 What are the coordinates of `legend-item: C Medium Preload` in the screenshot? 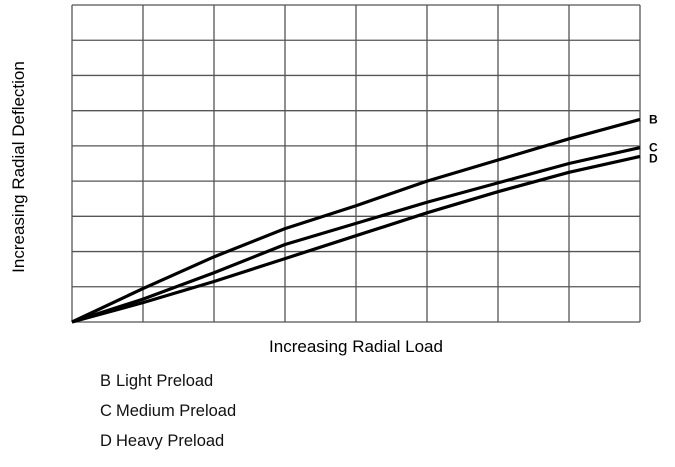 It's located at (168, 411).